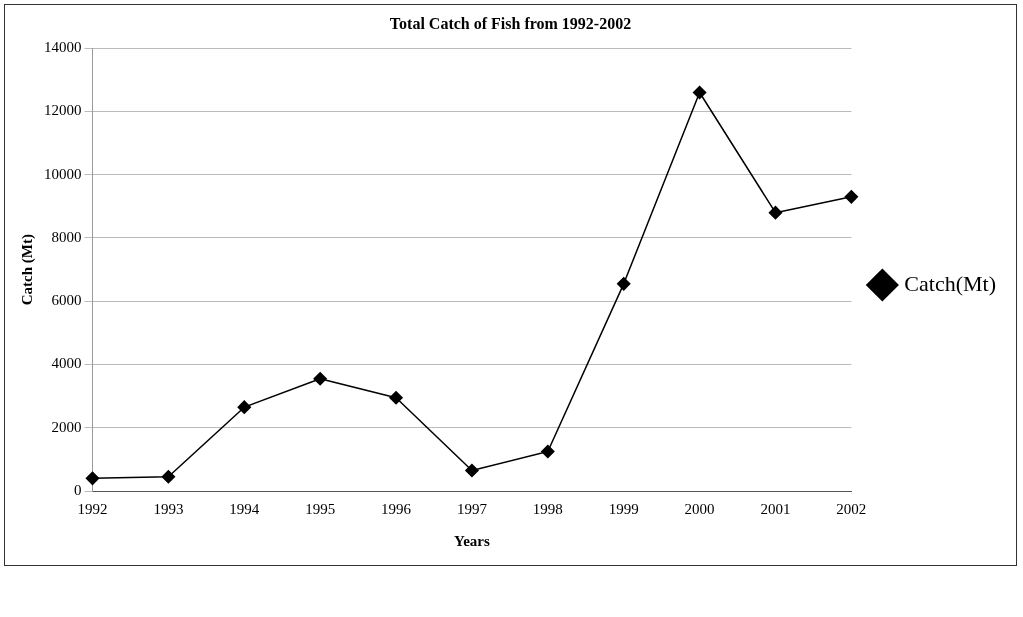 This screenshot has width=1023, height=617. Describe the element at coordinates (27, 269) in the screenshot. I see `y-axis-title: Catch (Mt)` at that location.